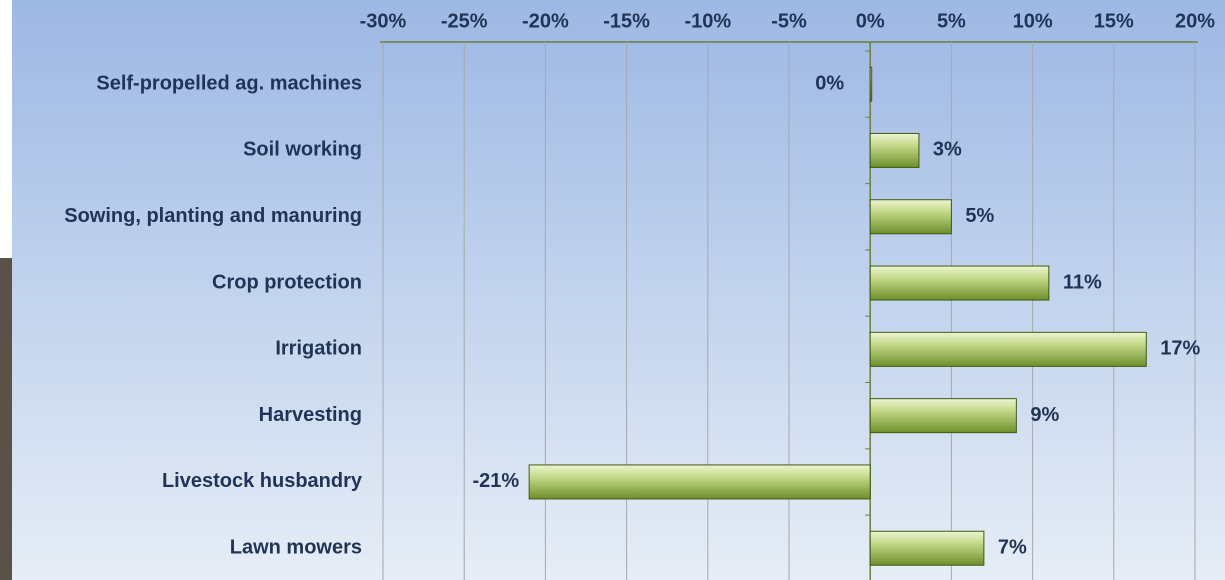 This screenshot has height=580, width=1225. I want to click on y-tick-label: Crop protection, so click(287, 282).